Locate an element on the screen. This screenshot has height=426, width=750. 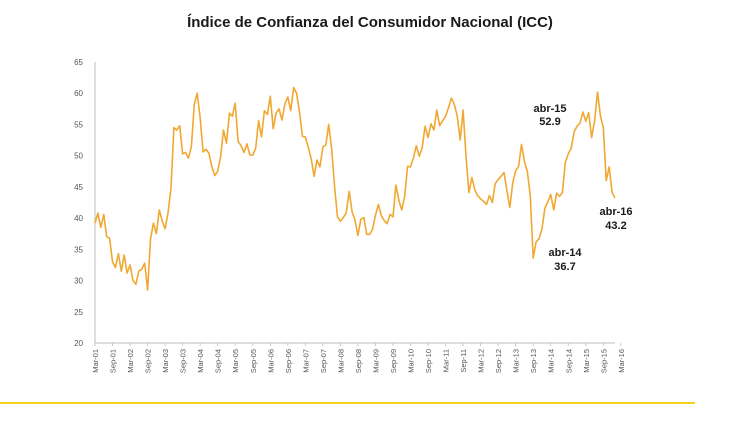
x-tick-label: Mar-16 is located at coordinates (621, 361).